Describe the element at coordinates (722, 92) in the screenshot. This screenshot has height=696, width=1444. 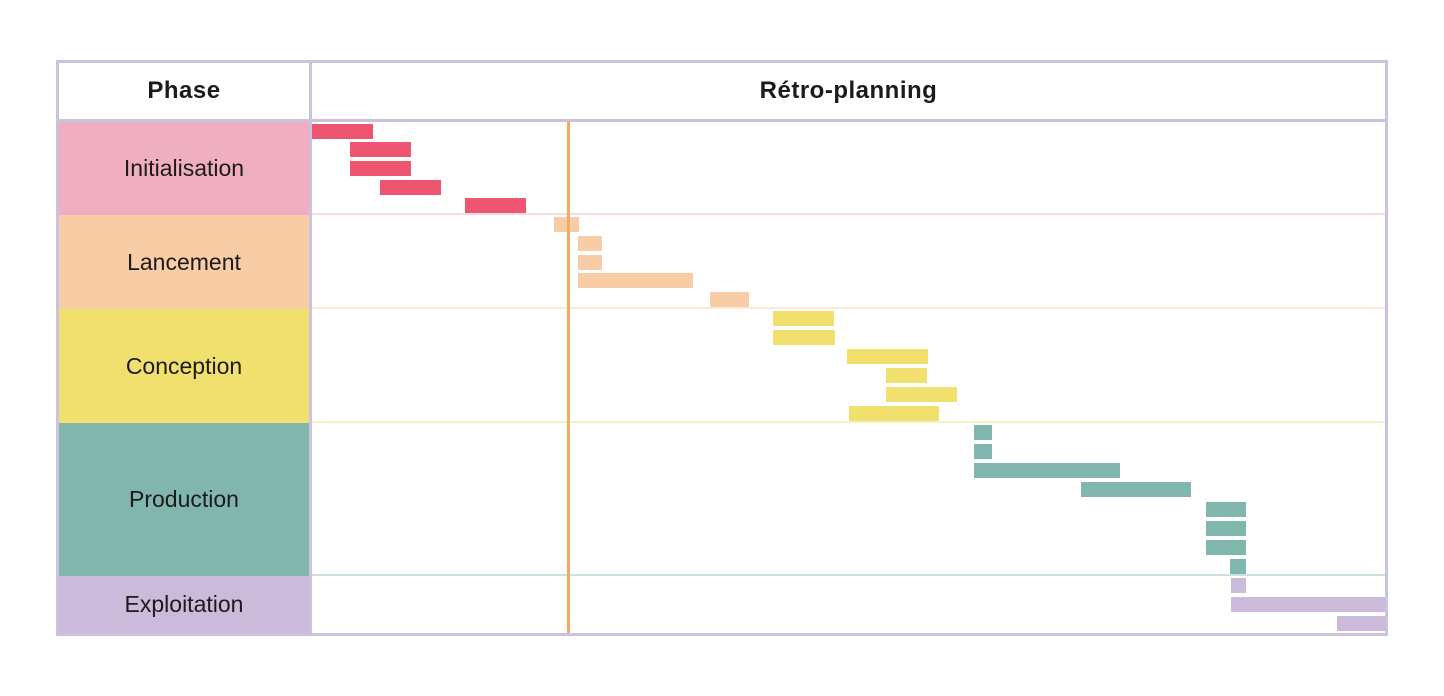
I see `table-header-row: Phase Rétro-planning` at that location.